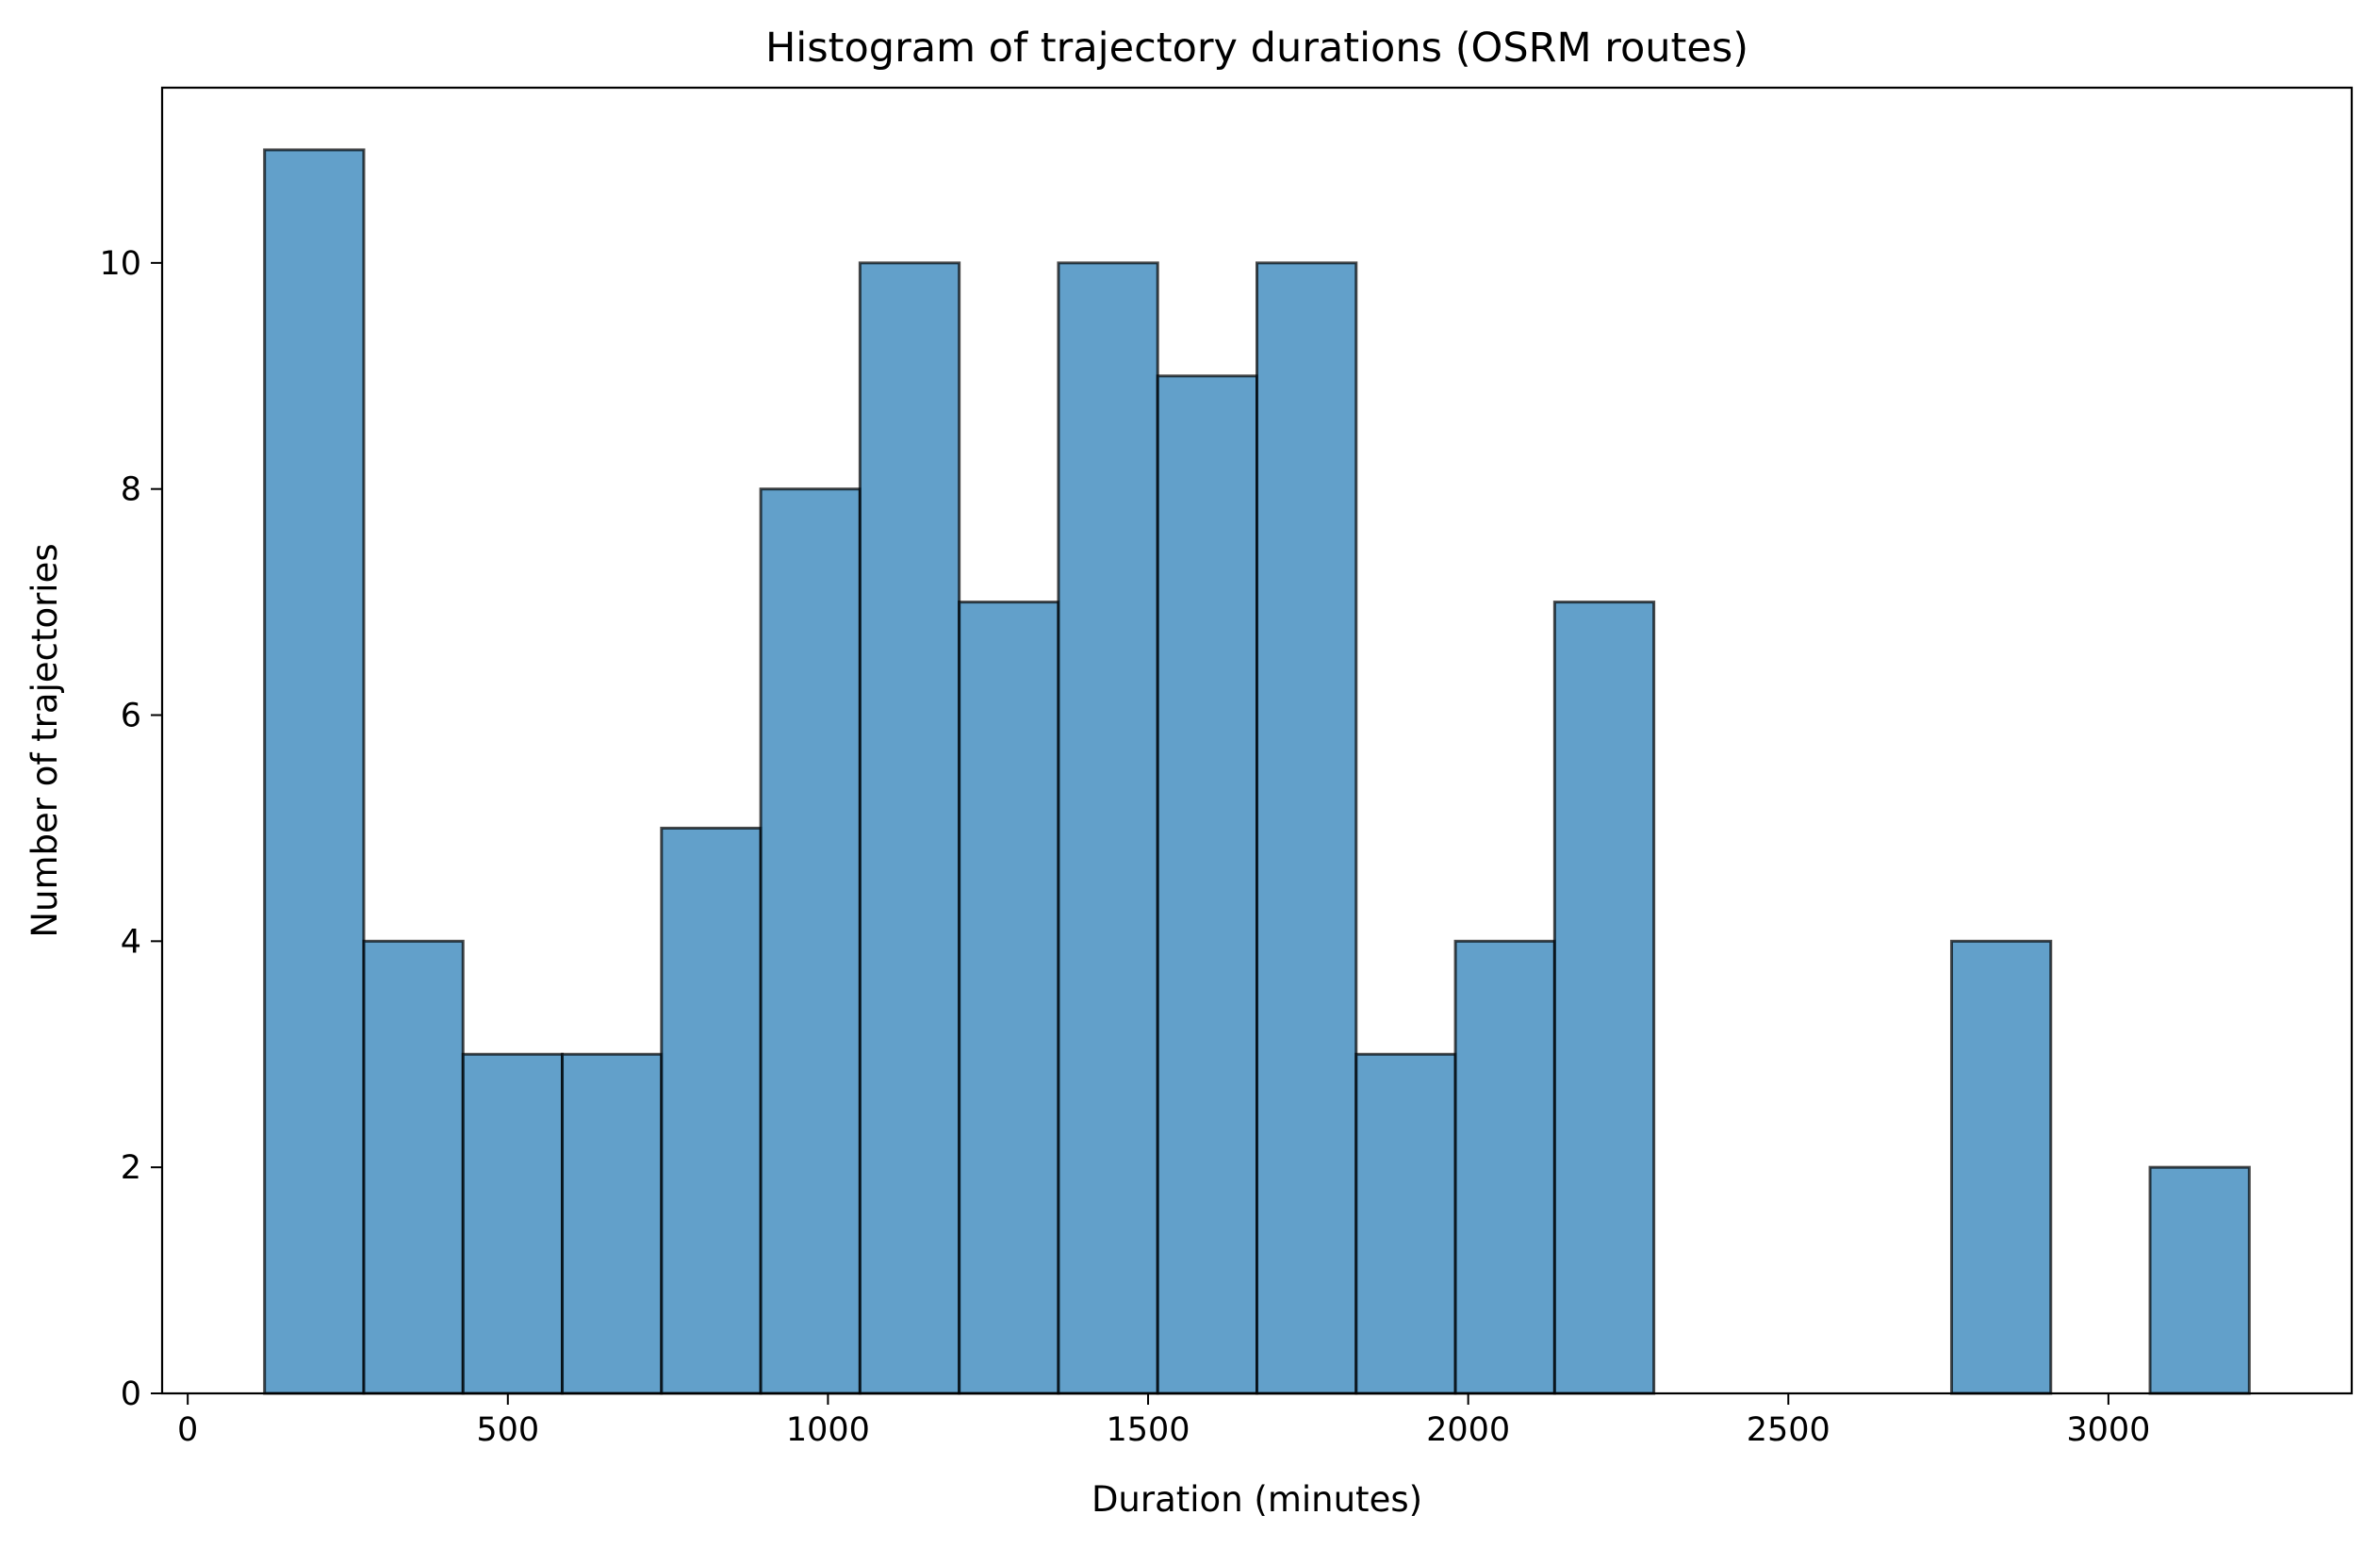  I want to click on x-axis-label: Duration (minutes), so click(1257, 1499).